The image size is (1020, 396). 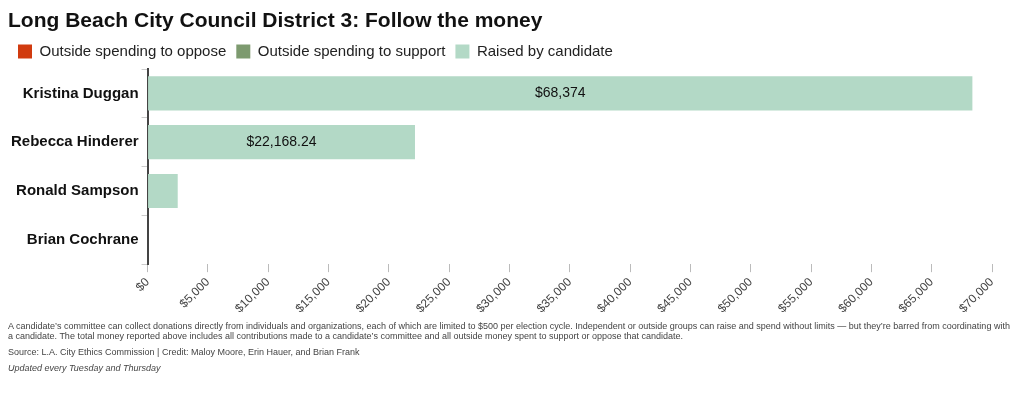 What do you see at coordinates (142, 284) in the screenshot?
I see `x-tick-label: $0` at bounding box center [142, 284].